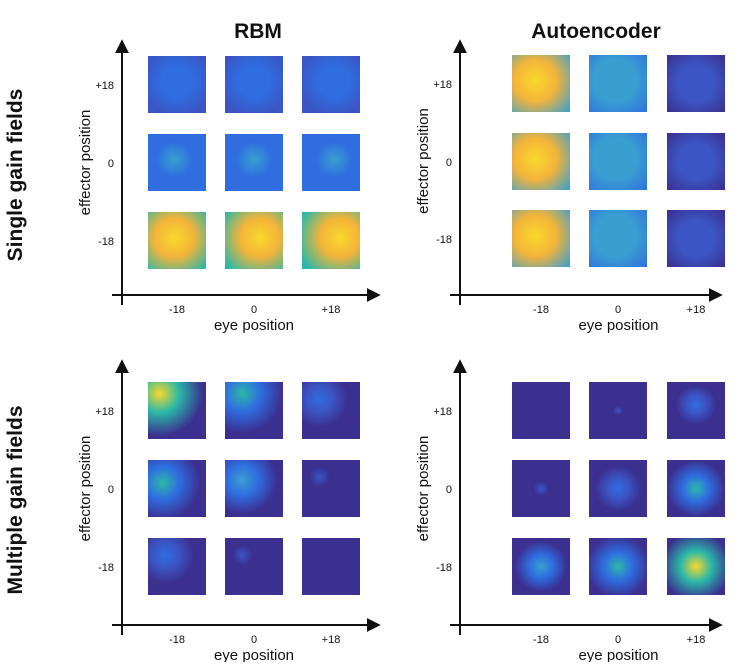 This screenshot has height=667, width=743. What do you see at coordinates (258, 31) in the screenshot?
I see `column-title: RBM` at bounding box center [258, 31].